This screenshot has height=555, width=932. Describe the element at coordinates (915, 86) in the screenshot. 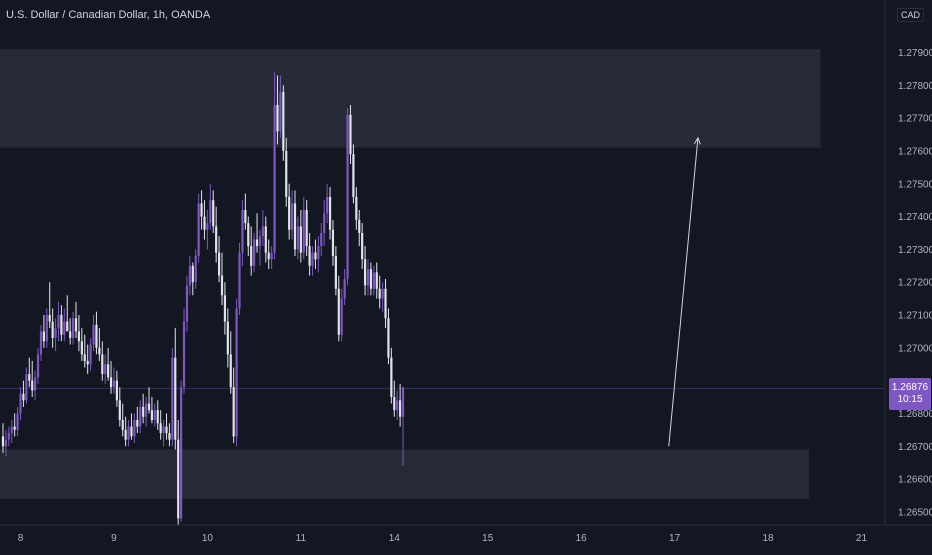

I see `price-tick-label: 1.27800` at that location.